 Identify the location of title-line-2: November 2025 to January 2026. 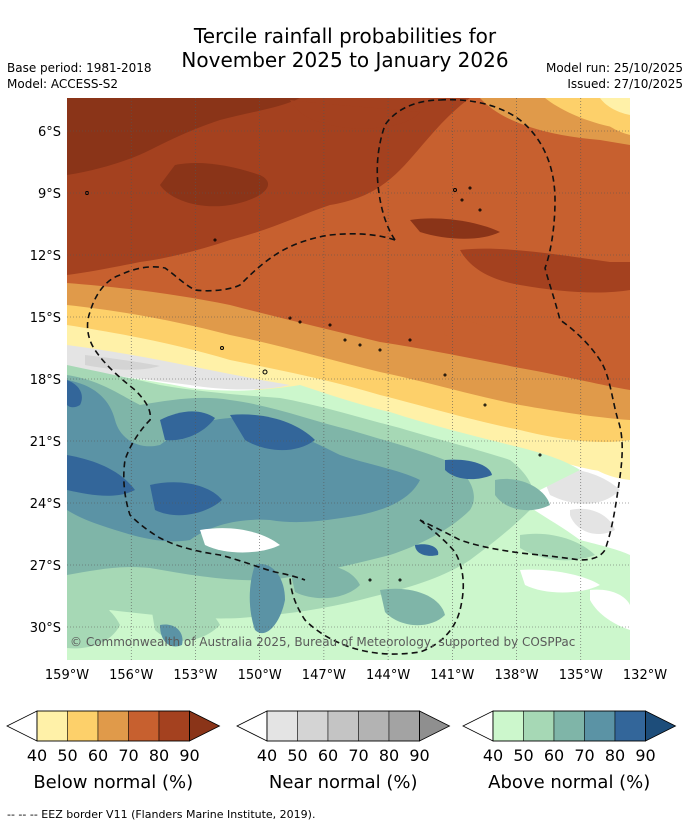
(345, 60).